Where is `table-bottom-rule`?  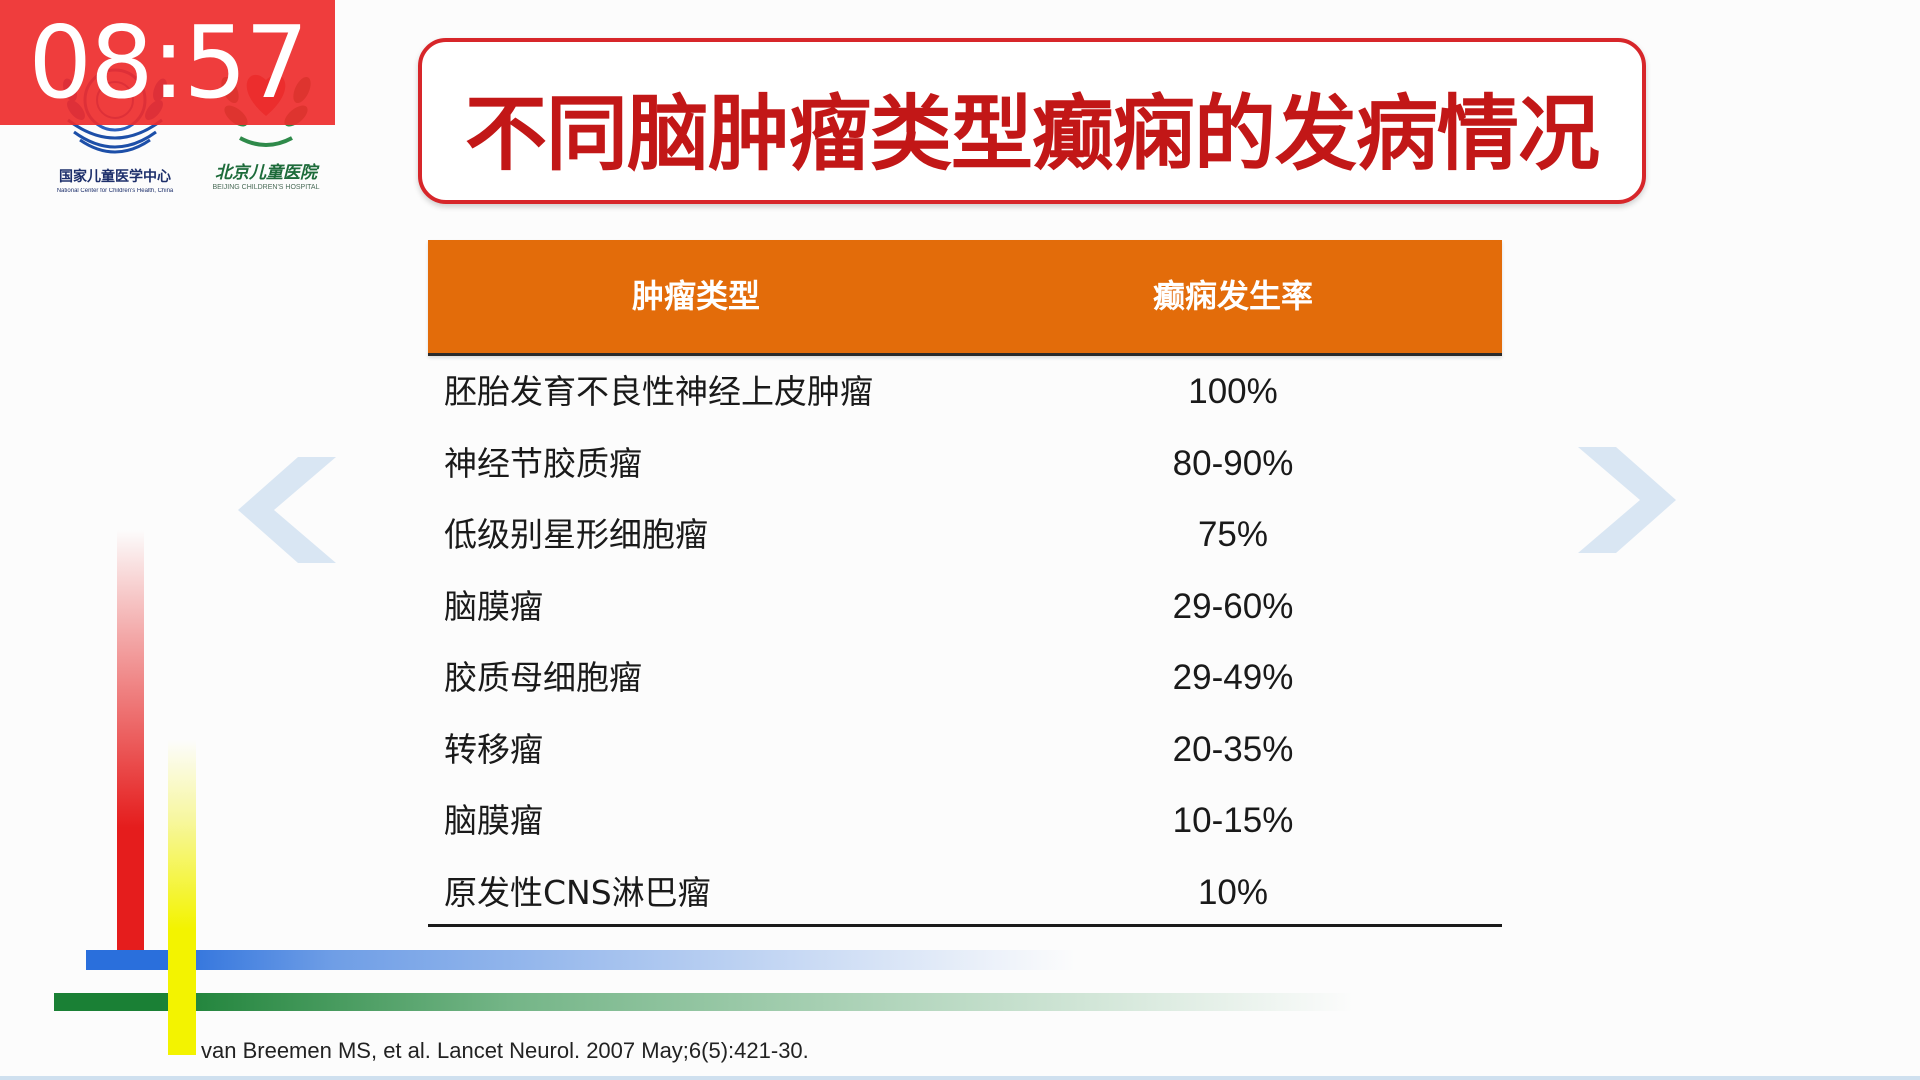
table-bottom-rule is located at coordinates (965, 925).